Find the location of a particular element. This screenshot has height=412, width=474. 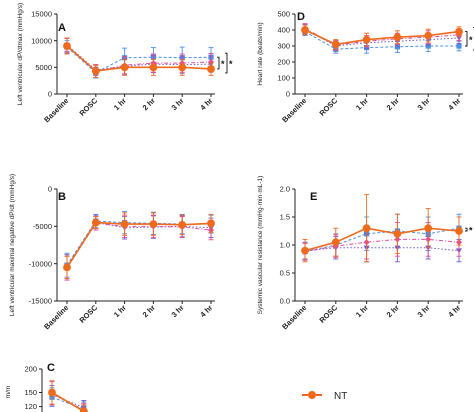

y-tick-label: 400 is located at coordinates (283, 30).